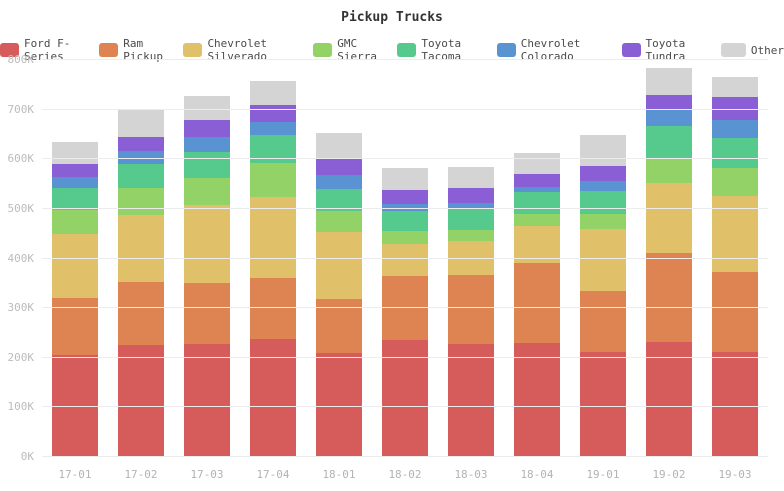 The image size is (784, 491). Describe the element at coordinates (44, 50) in the screenshot. I see `legend-item-ford-f-series: Ford F-Series` at that location.